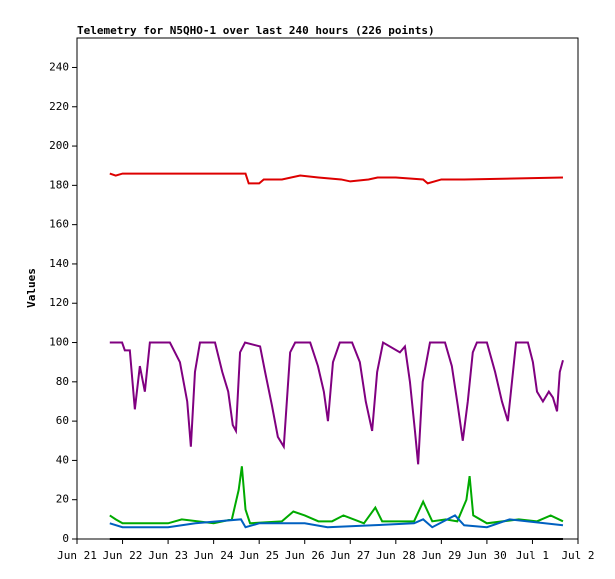  I want to click on x-tick-label: Jun 26, so click(305, 555).